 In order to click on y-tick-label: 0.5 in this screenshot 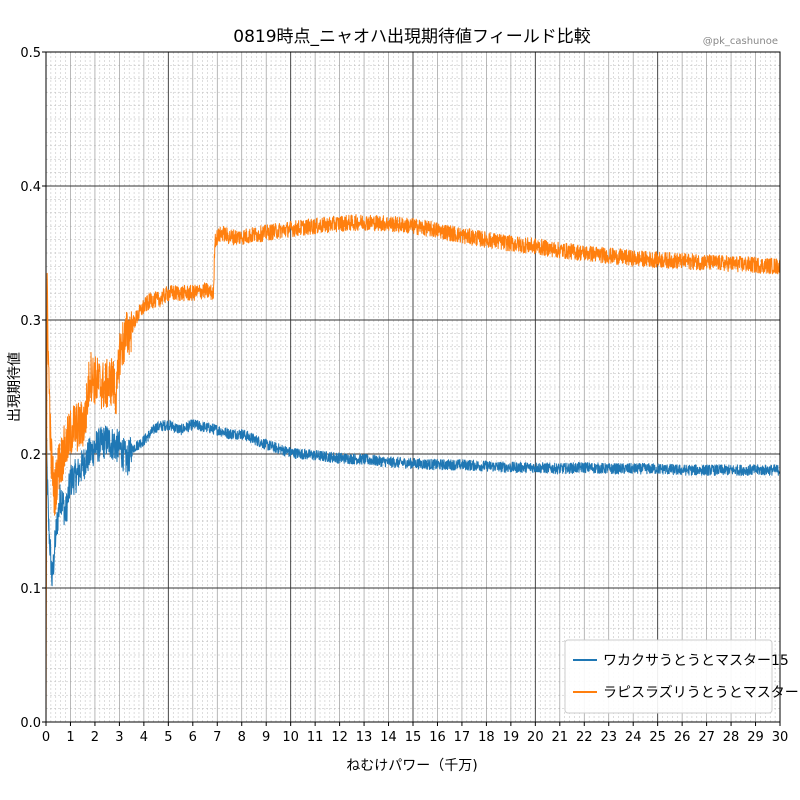, I will do `click(30, 53)`.